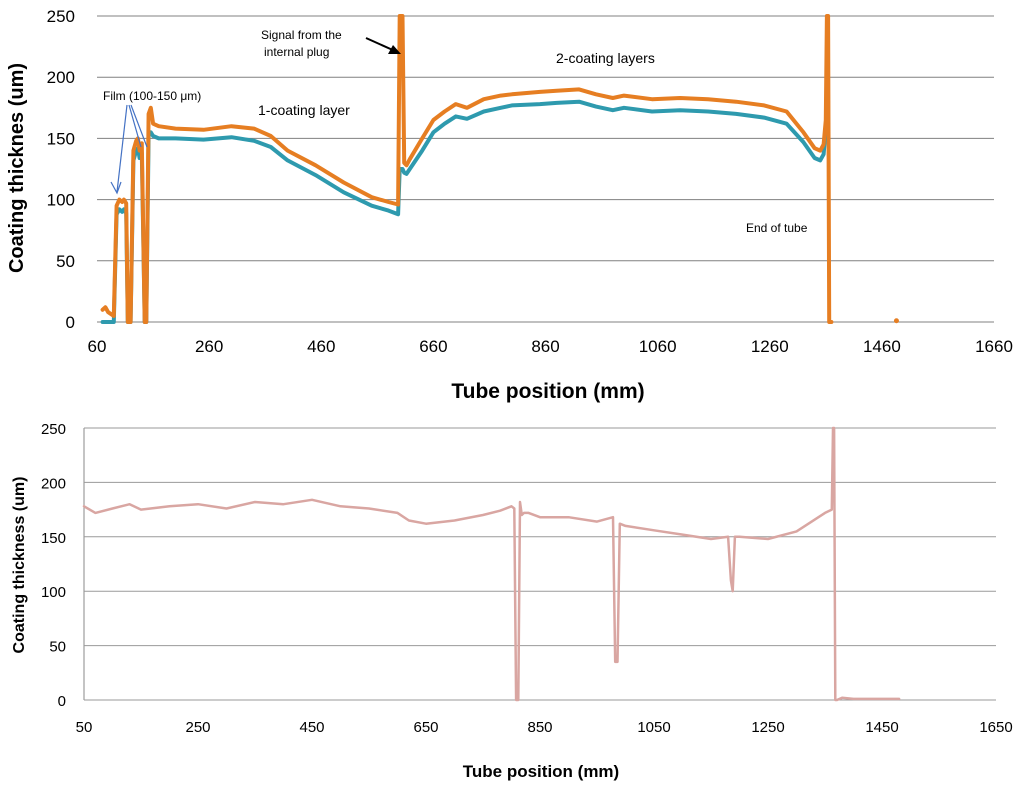  I want to click on x-tick-50: 50, so click(84, 727).